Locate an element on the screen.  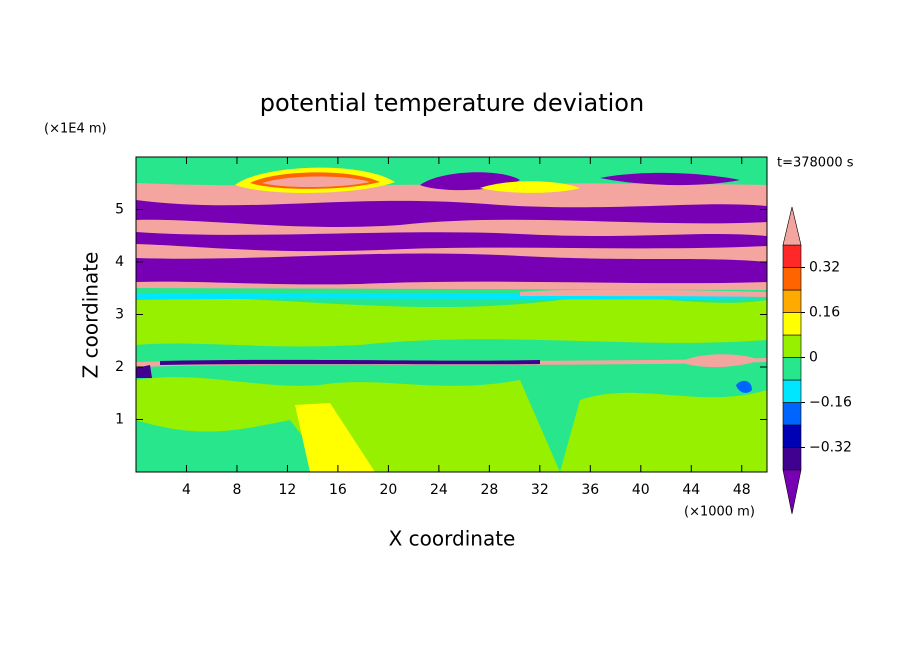
colorbar-tick-label: 0.16 is located at coordinates (824, 313).